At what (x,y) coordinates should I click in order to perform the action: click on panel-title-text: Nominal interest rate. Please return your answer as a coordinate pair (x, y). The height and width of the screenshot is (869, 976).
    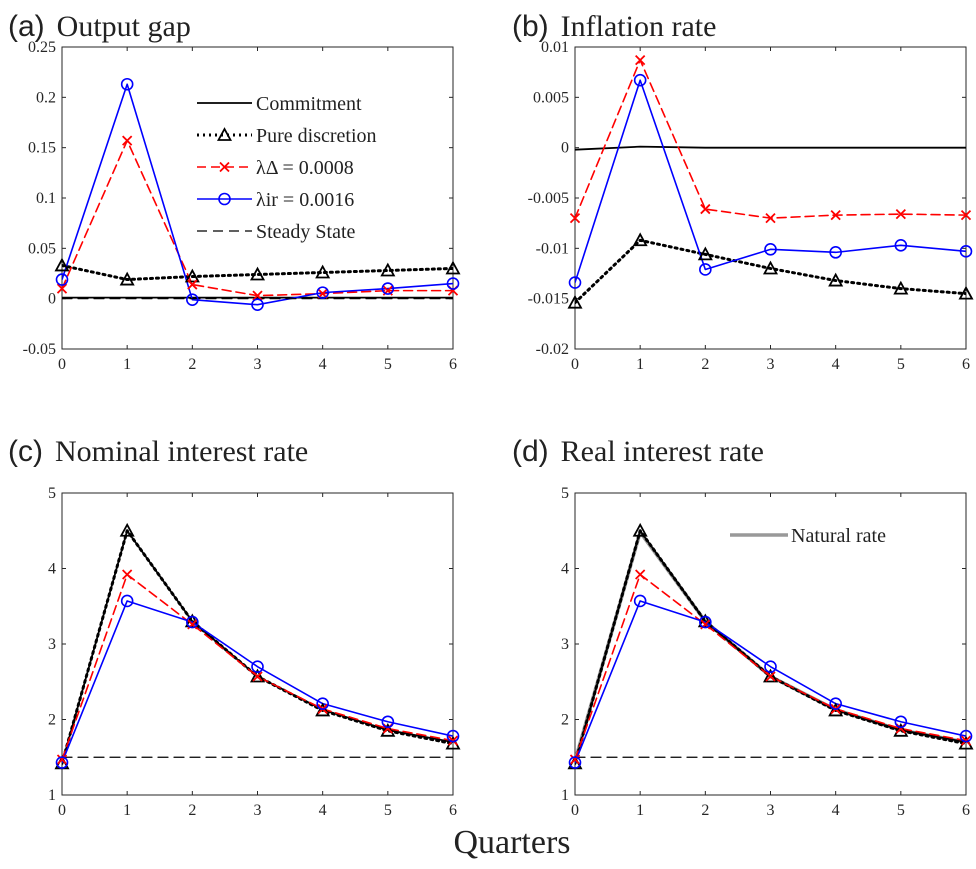
    Looking at the image, I should click on (181, 451).